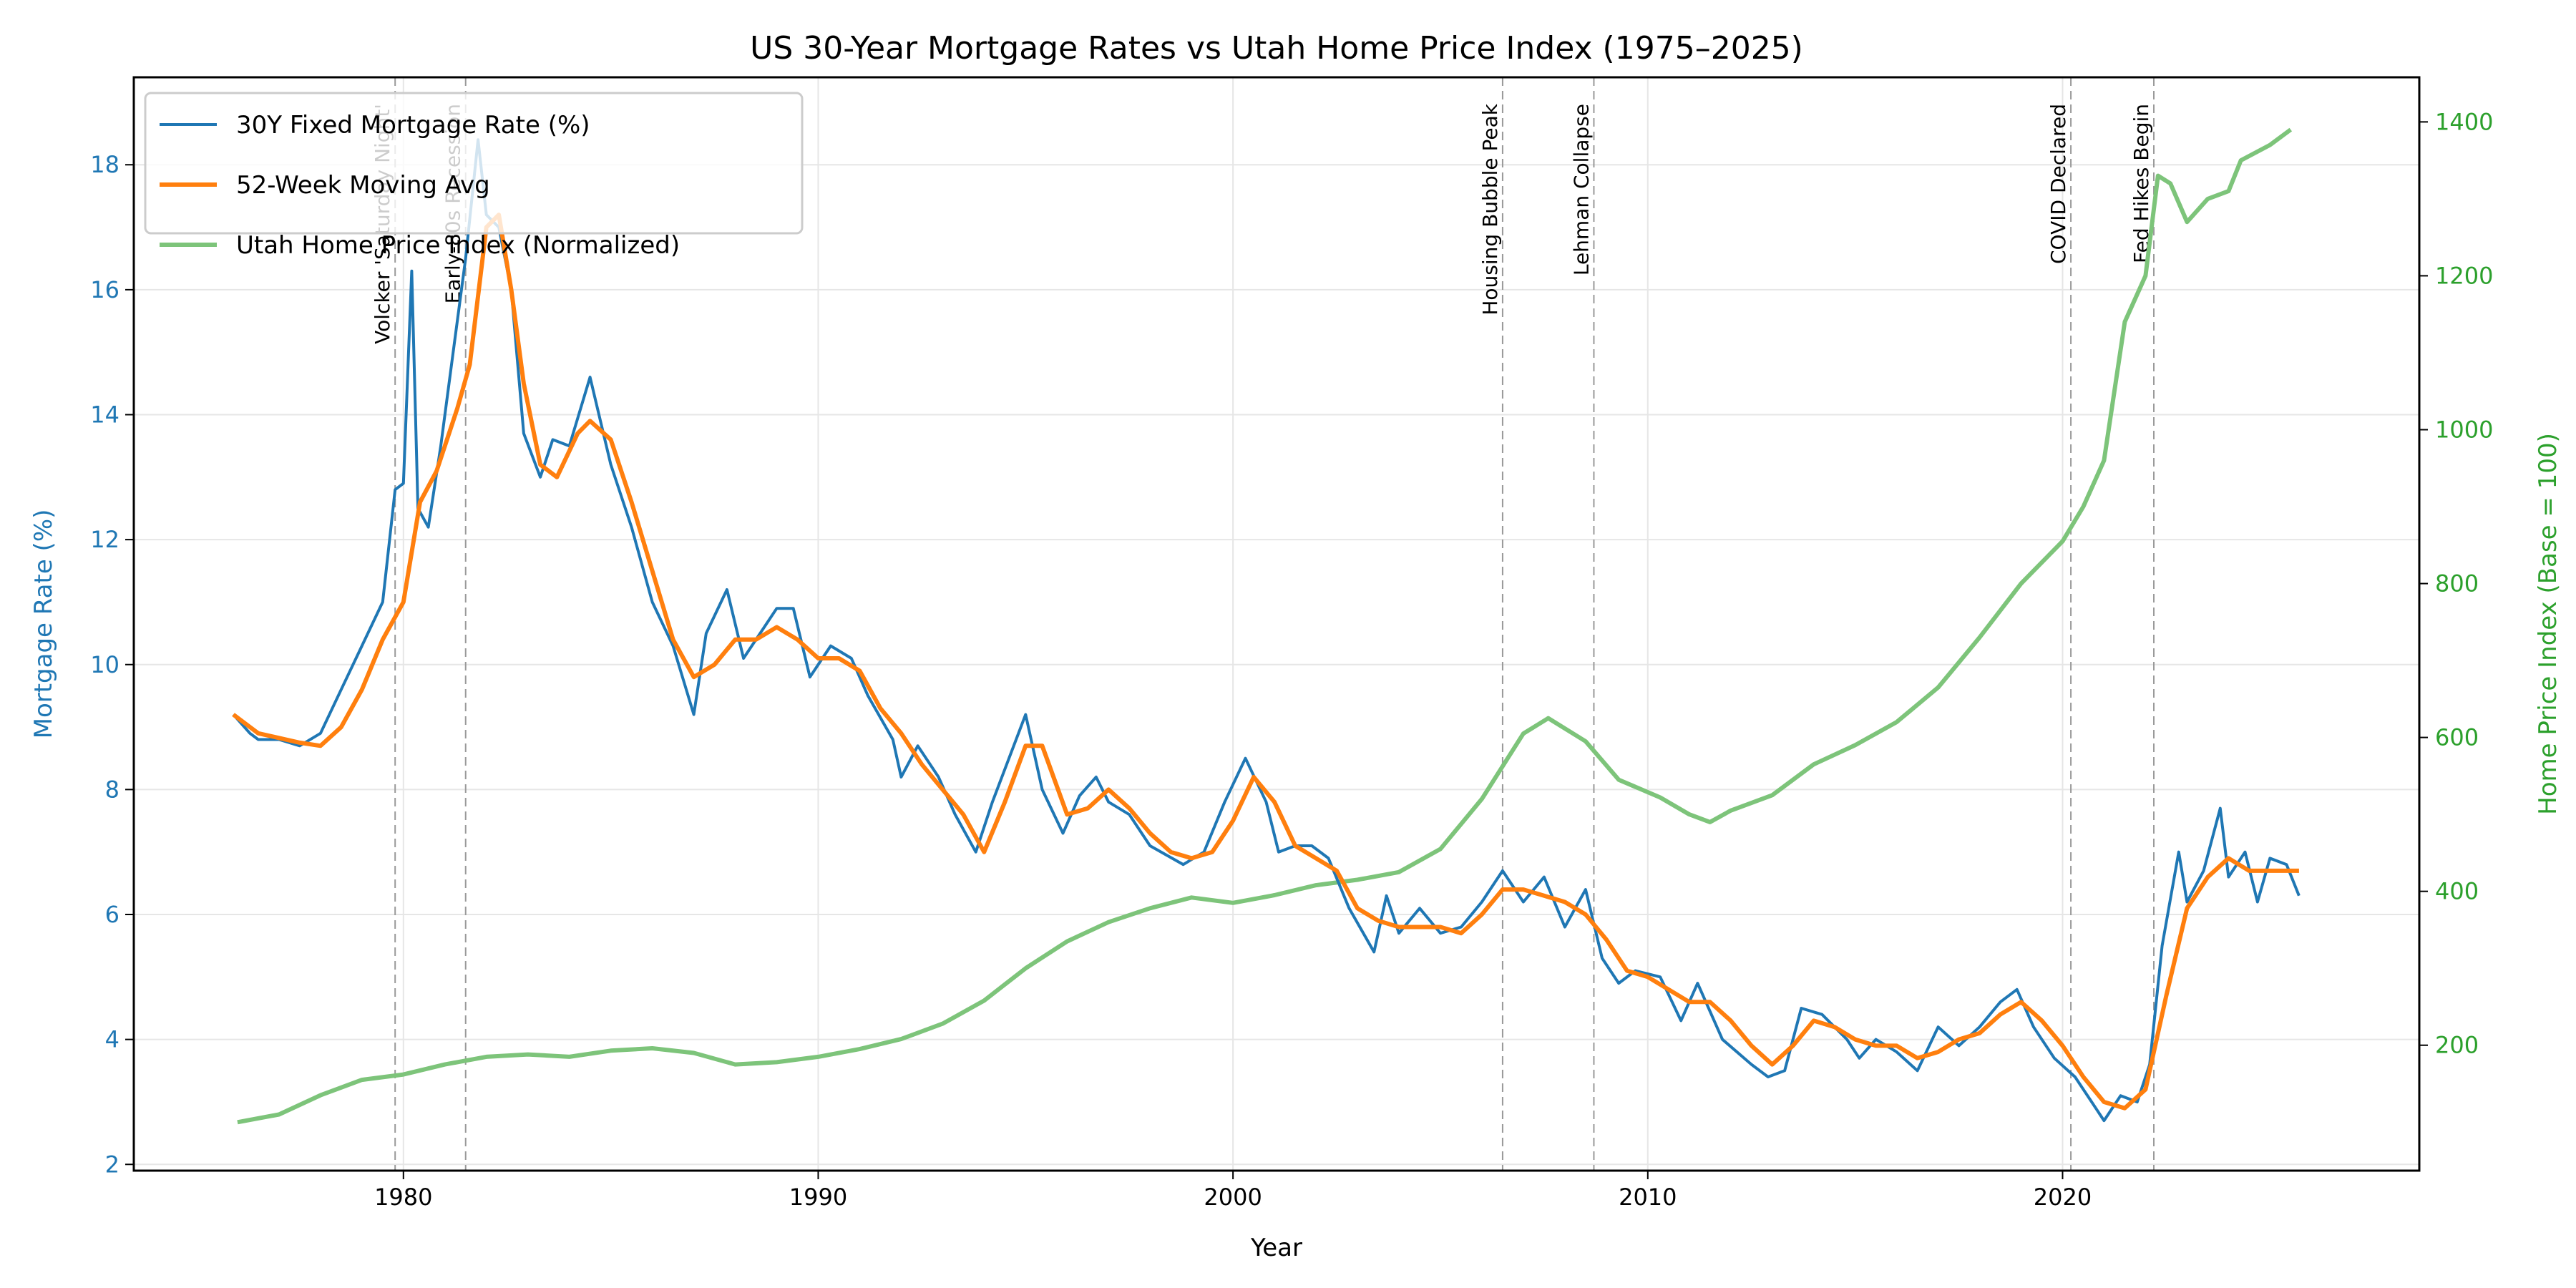  What do you see at coordinates (104, 289) in the screenshot?
I see `y-tick-label: 16` at bounding box center [104, 289].